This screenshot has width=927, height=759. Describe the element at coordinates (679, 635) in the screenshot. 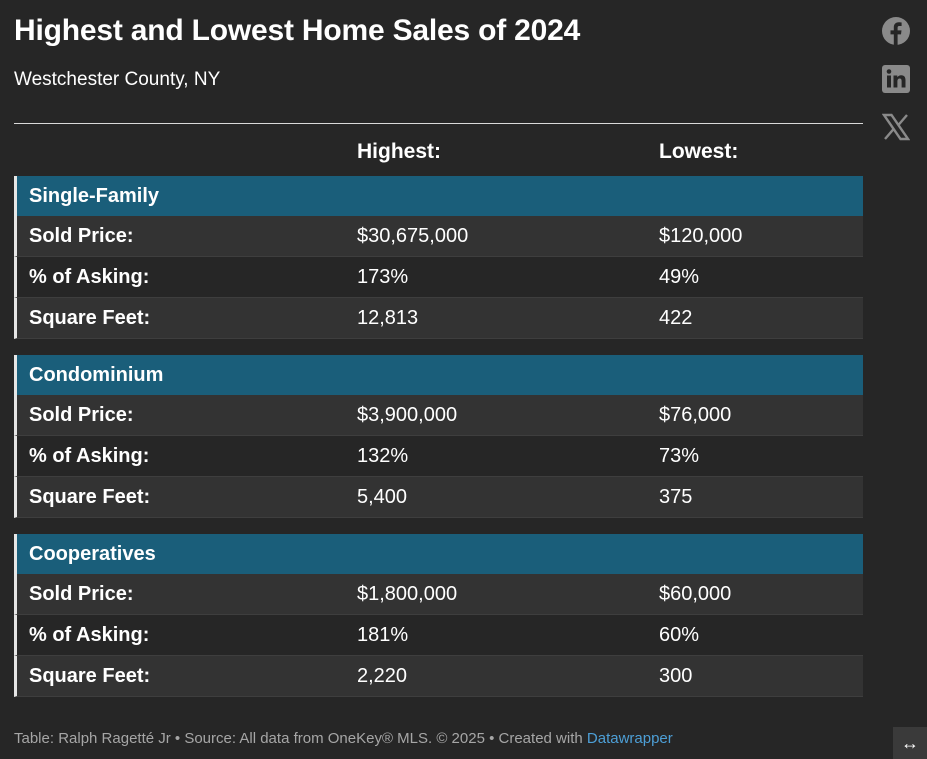

I see `lowest-value: 60%` at that location.